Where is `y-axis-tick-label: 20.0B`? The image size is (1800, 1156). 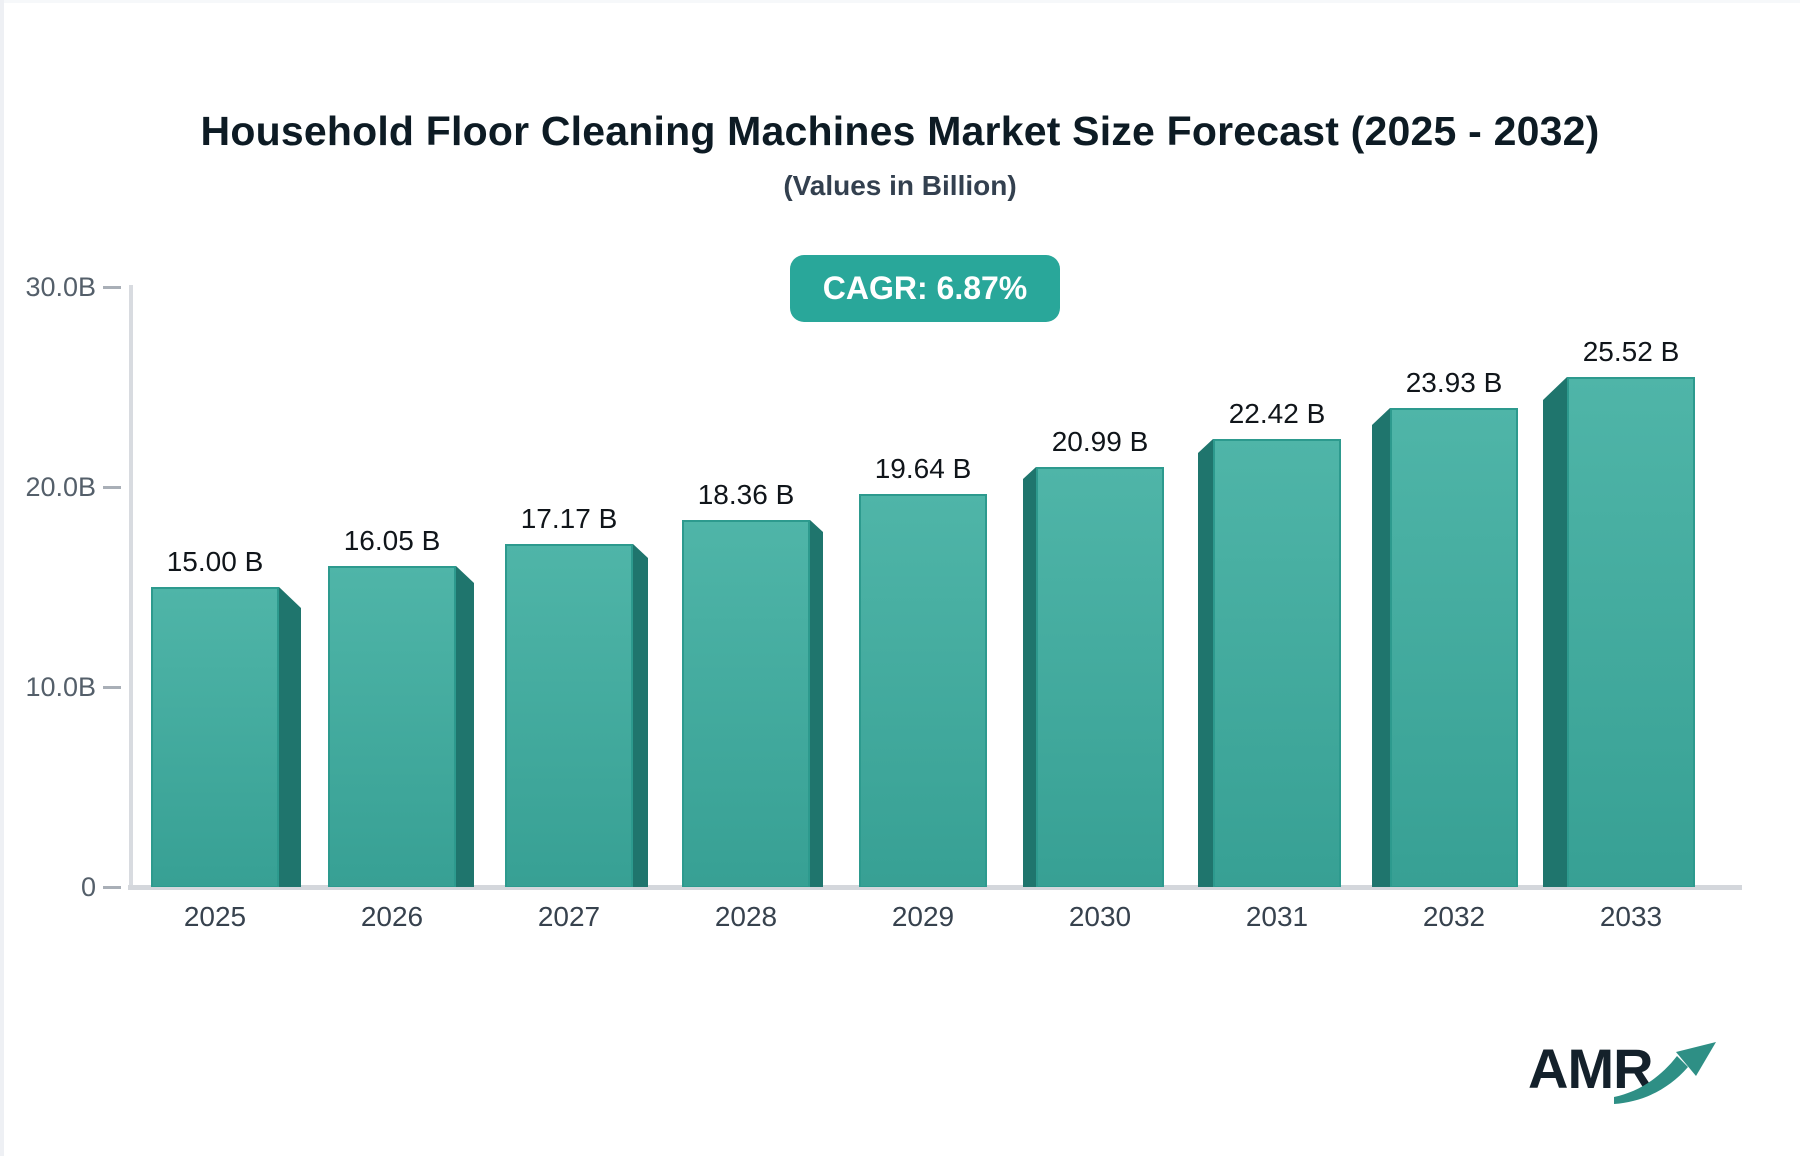
y-axis-tick-label: 20.0B is located at coordinates (60, 487).